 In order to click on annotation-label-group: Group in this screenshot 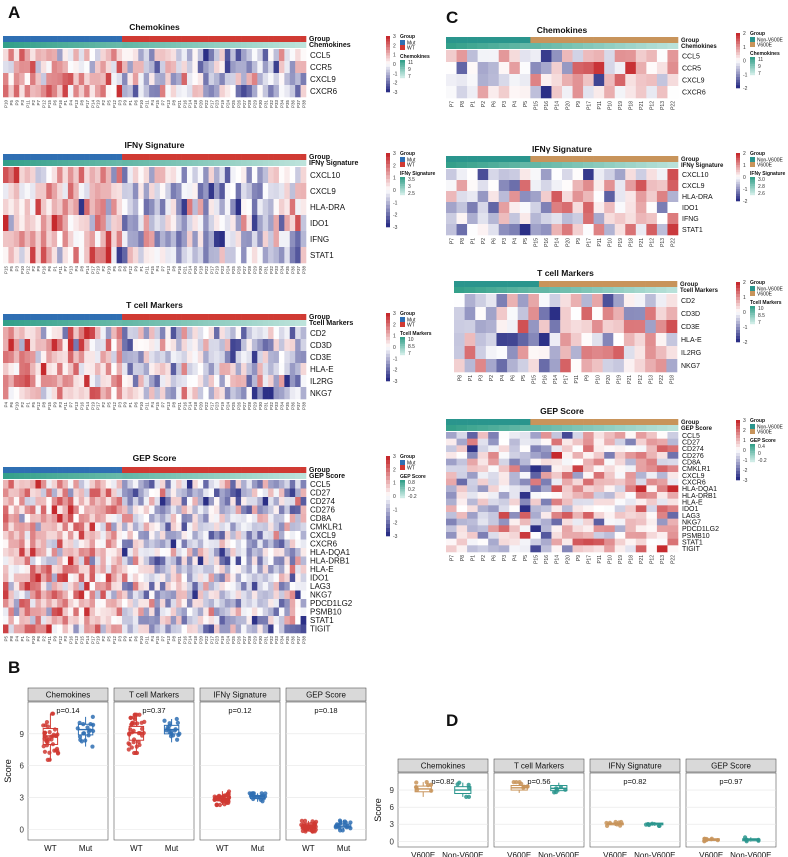, I will do `click(689, 285)`.